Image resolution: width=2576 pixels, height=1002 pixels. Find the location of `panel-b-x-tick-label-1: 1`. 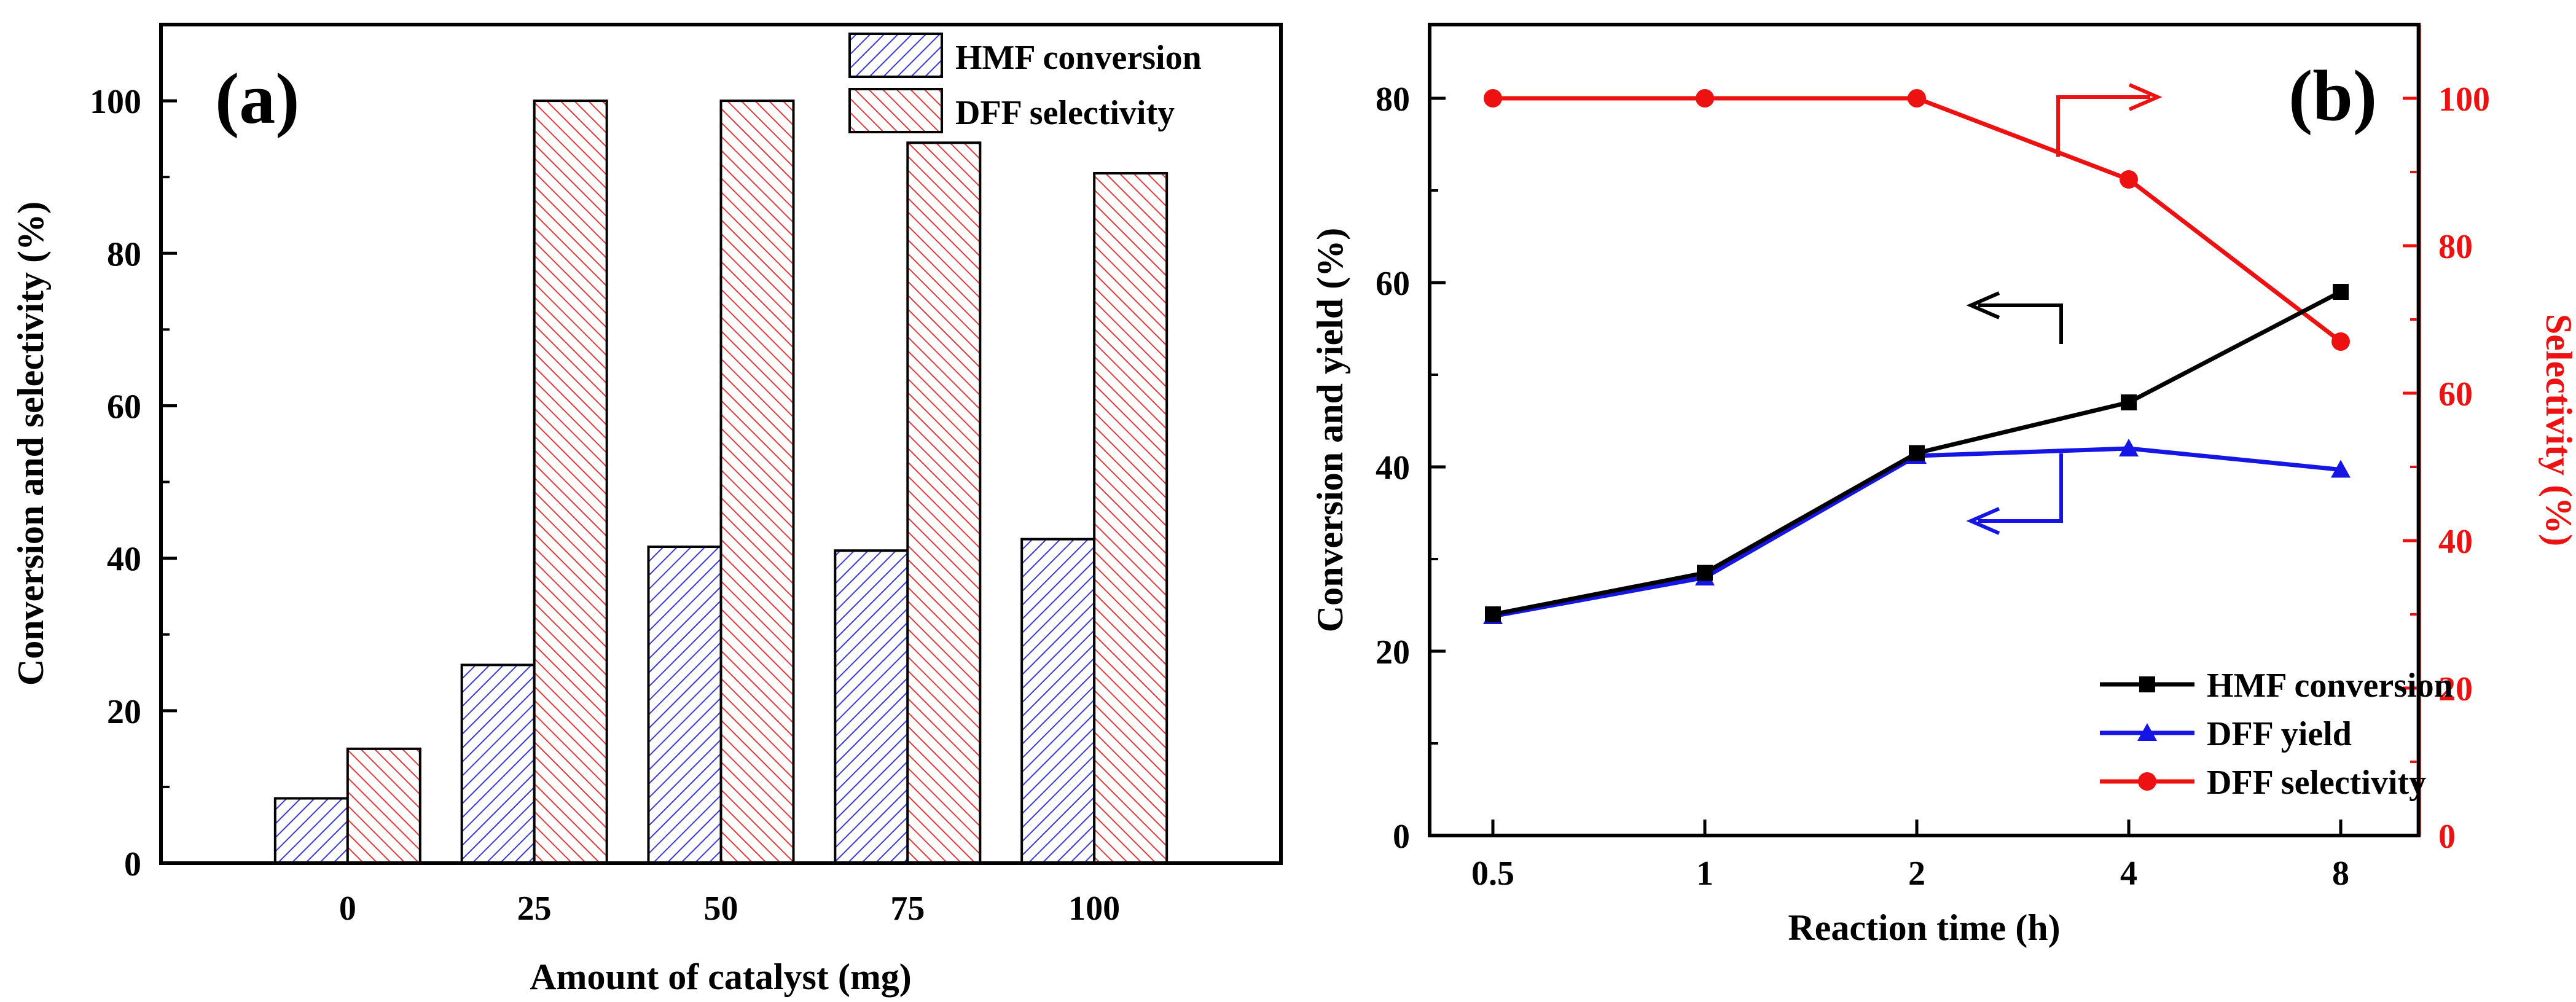

panel-b-x-tick-label-1: 1 is located at coordinates (1704, 874).